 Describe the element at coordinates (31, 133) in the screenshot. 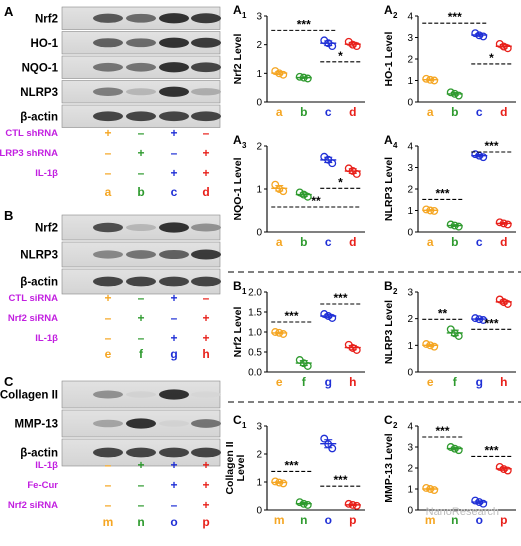

I see `treatment-label-A-0: CTL shRNA` at that location.